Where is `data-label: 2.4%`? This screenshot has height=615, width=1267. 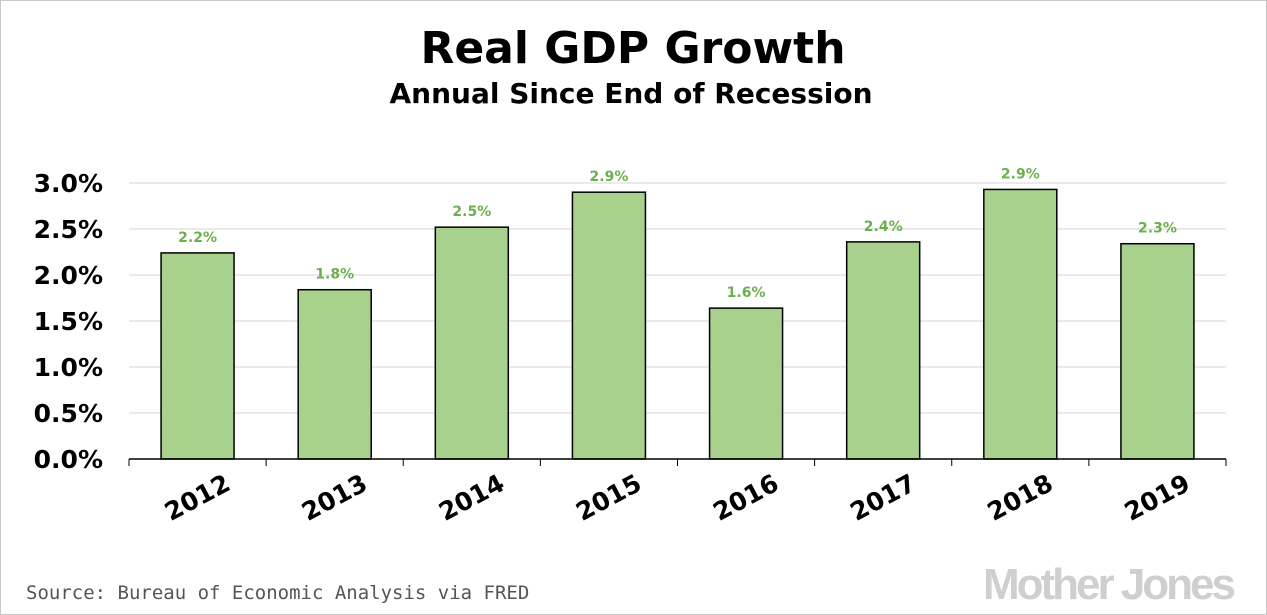 data-label: 2.4% is located at coordinates (883, 227).